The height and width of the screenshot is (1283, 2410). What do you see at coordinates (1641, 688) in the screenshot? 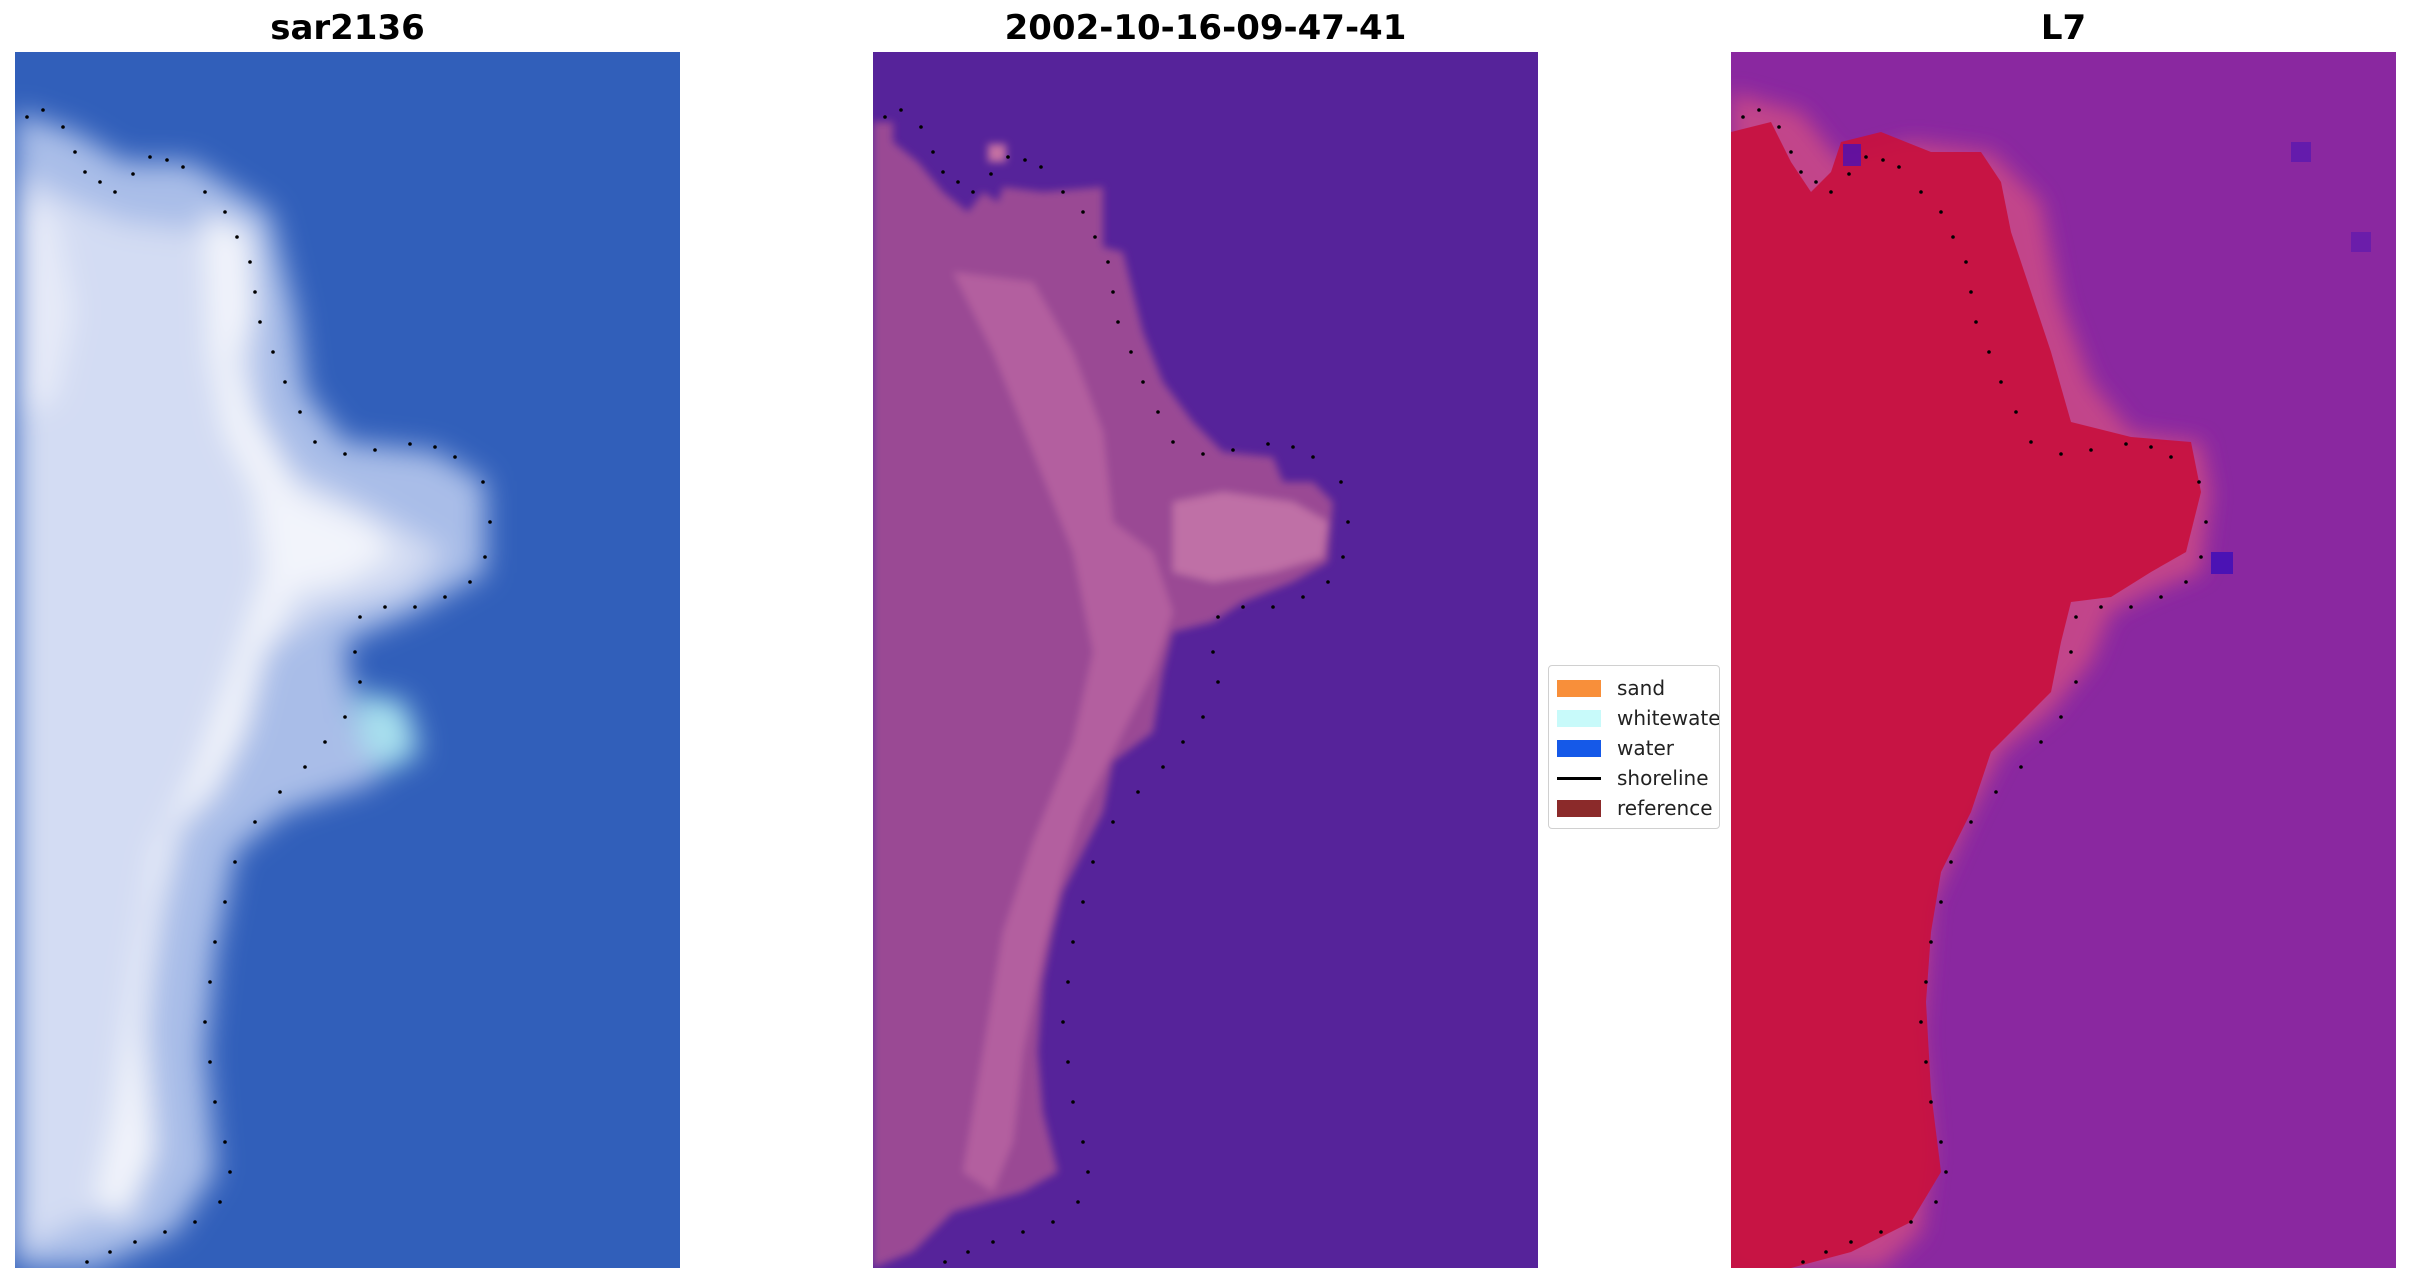
I see `legend-label: sand` at bounding box center [1641, 688].